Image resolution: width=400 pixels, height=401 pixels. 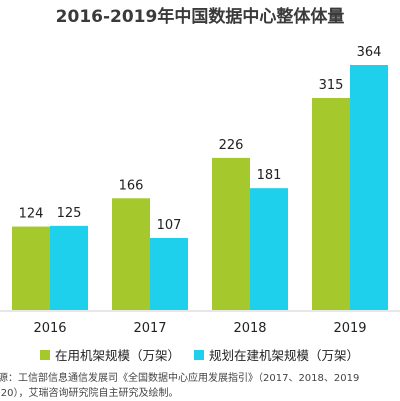 I want to click on legend-swatch-planned, so click(x=199, y=354).